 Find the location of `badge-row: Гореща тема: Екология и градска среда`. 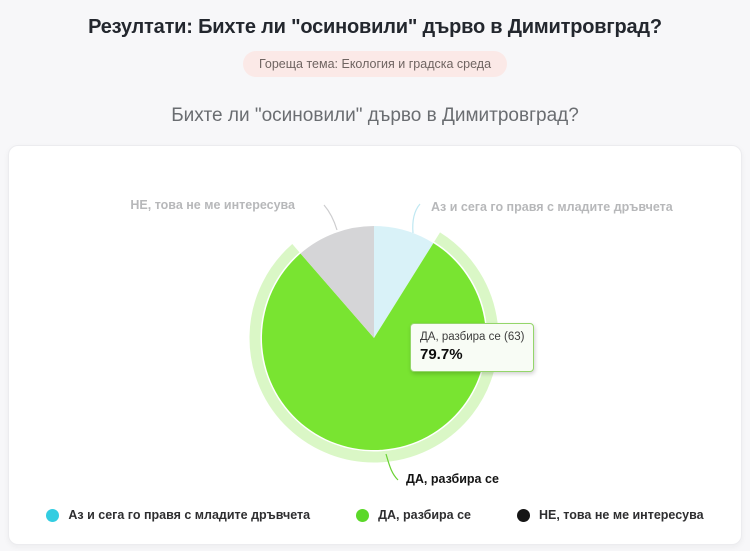

badge-row: Гореща тема: Екология и градска среда is located at coordinates (375, 64).